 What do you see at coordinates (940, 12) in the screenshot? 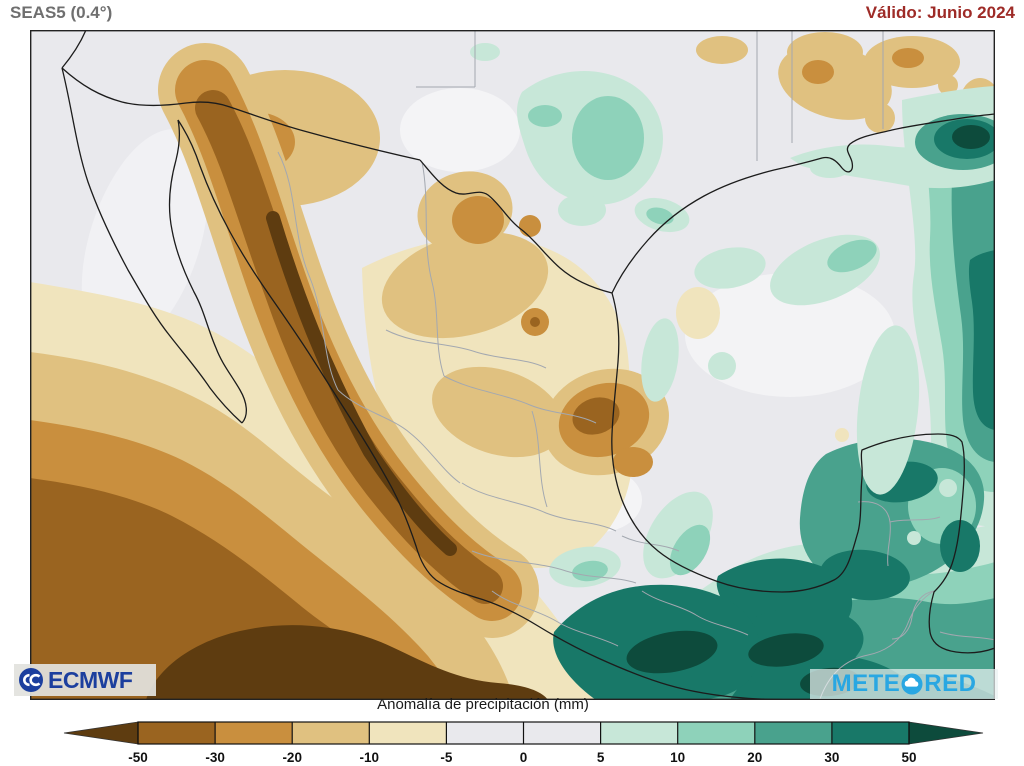
I see `valid-label: Válido: Junio 2024` at bounding box center [940, 12].